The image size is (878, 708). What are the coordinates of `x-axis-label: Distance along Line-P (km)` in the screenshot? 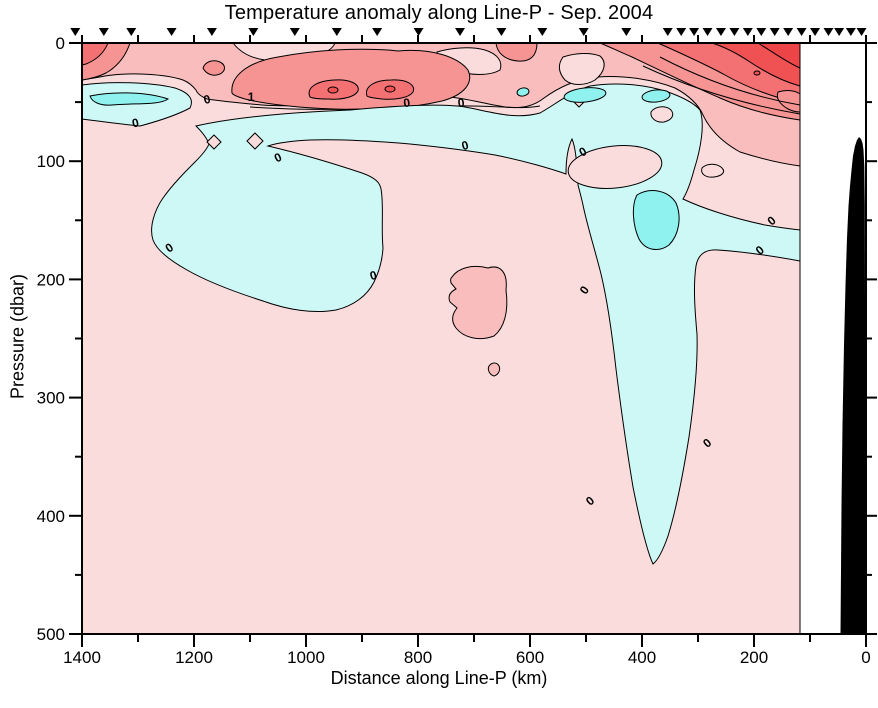 It's located at (439, 678).